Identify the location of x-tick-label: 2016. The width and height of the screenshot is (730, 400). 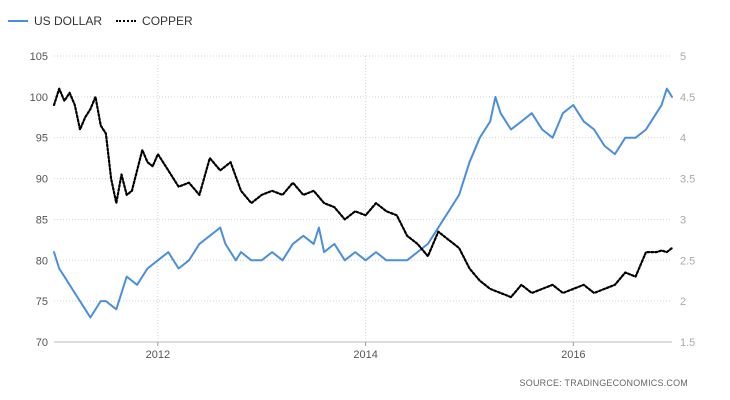
(573, 355).